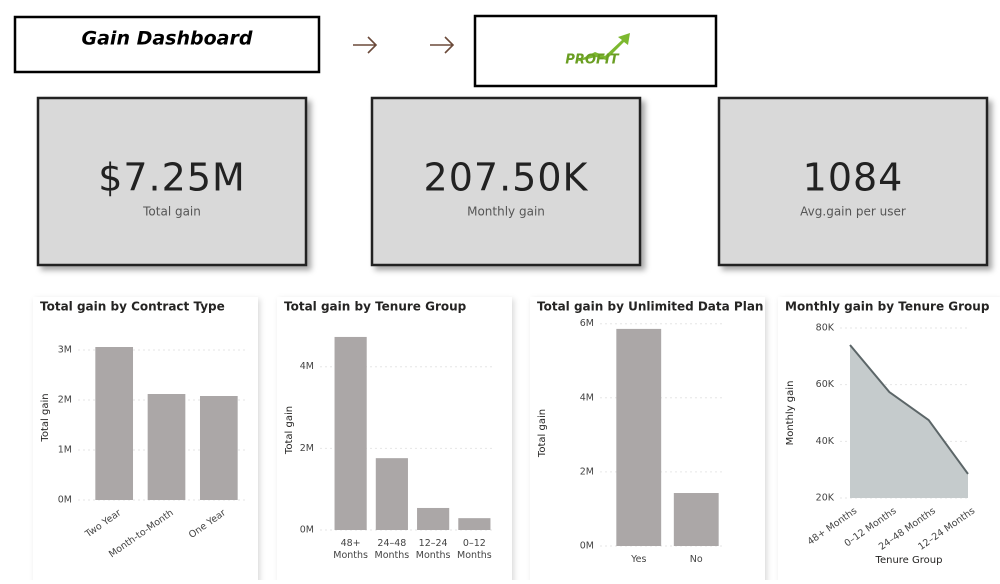  What do you see at coordinates (825, 441) in the screenshot?
I see `y-tick-label: 40K` at bounding box center [825, 441].